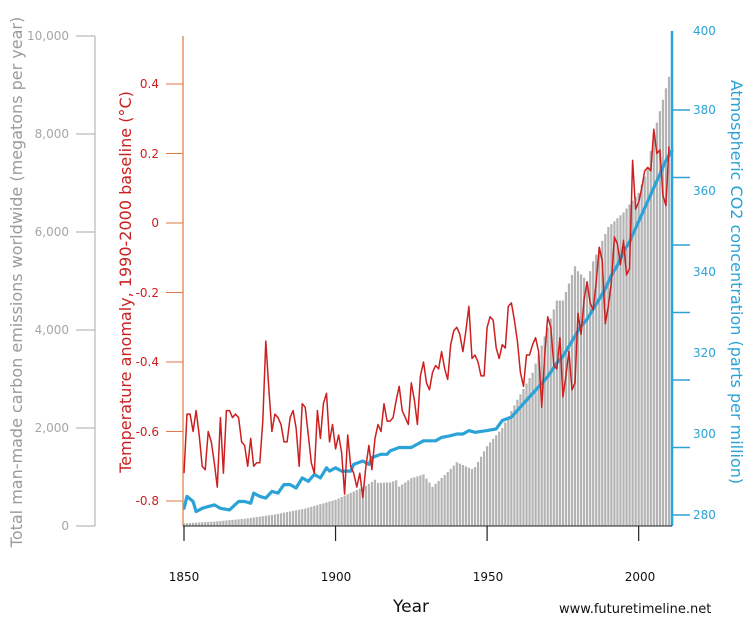 This screenshot has width=750, height=629. I want to click on temperature-tick-label: 0.4, so click(149, 84).